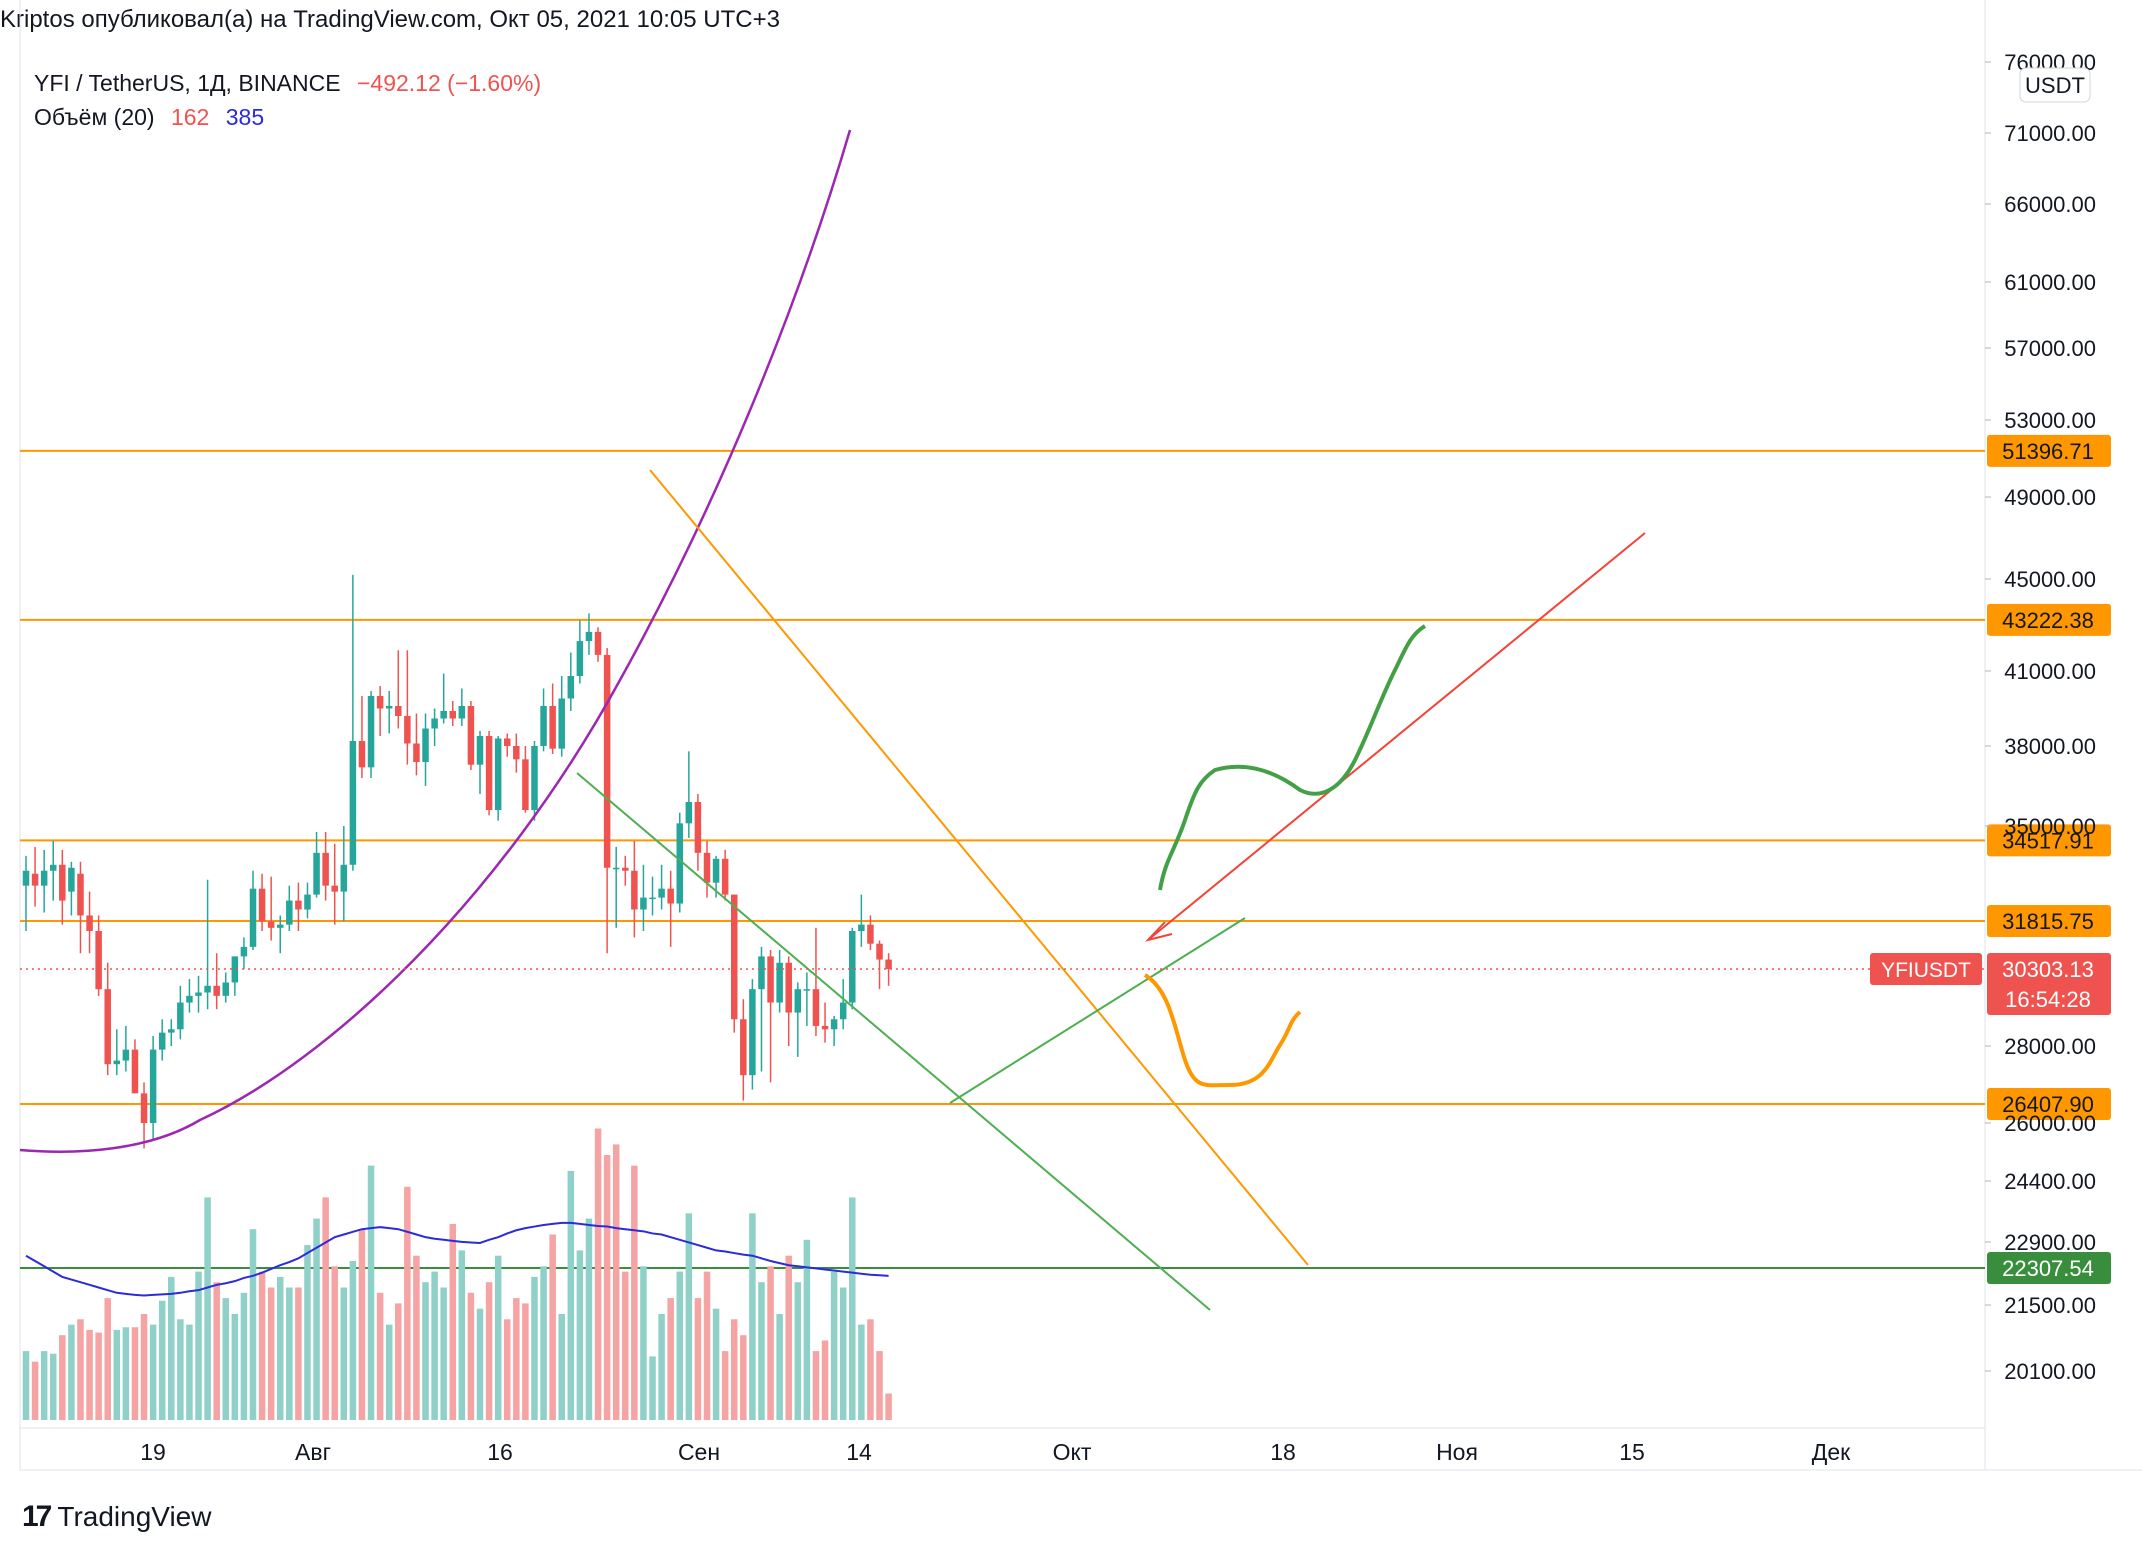 This screenshot has height=1548, width=2142. Describe the element at coordinates (1072, 1452) in the screenshot. I see `time-tick-label: Окт` at that location.